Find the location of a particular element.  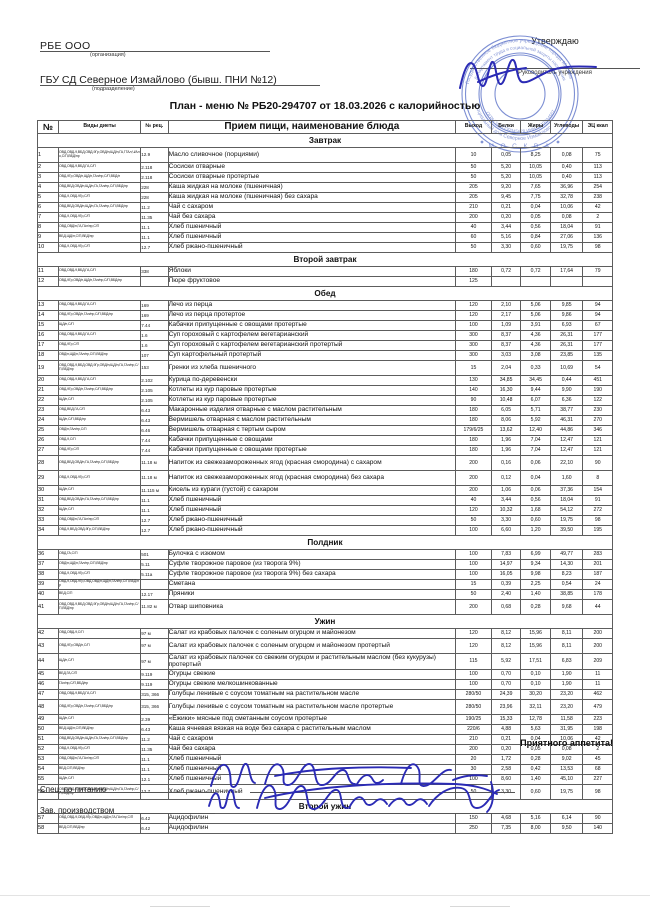

menu-item-energy: 67 is located at coordinates (597, 325).